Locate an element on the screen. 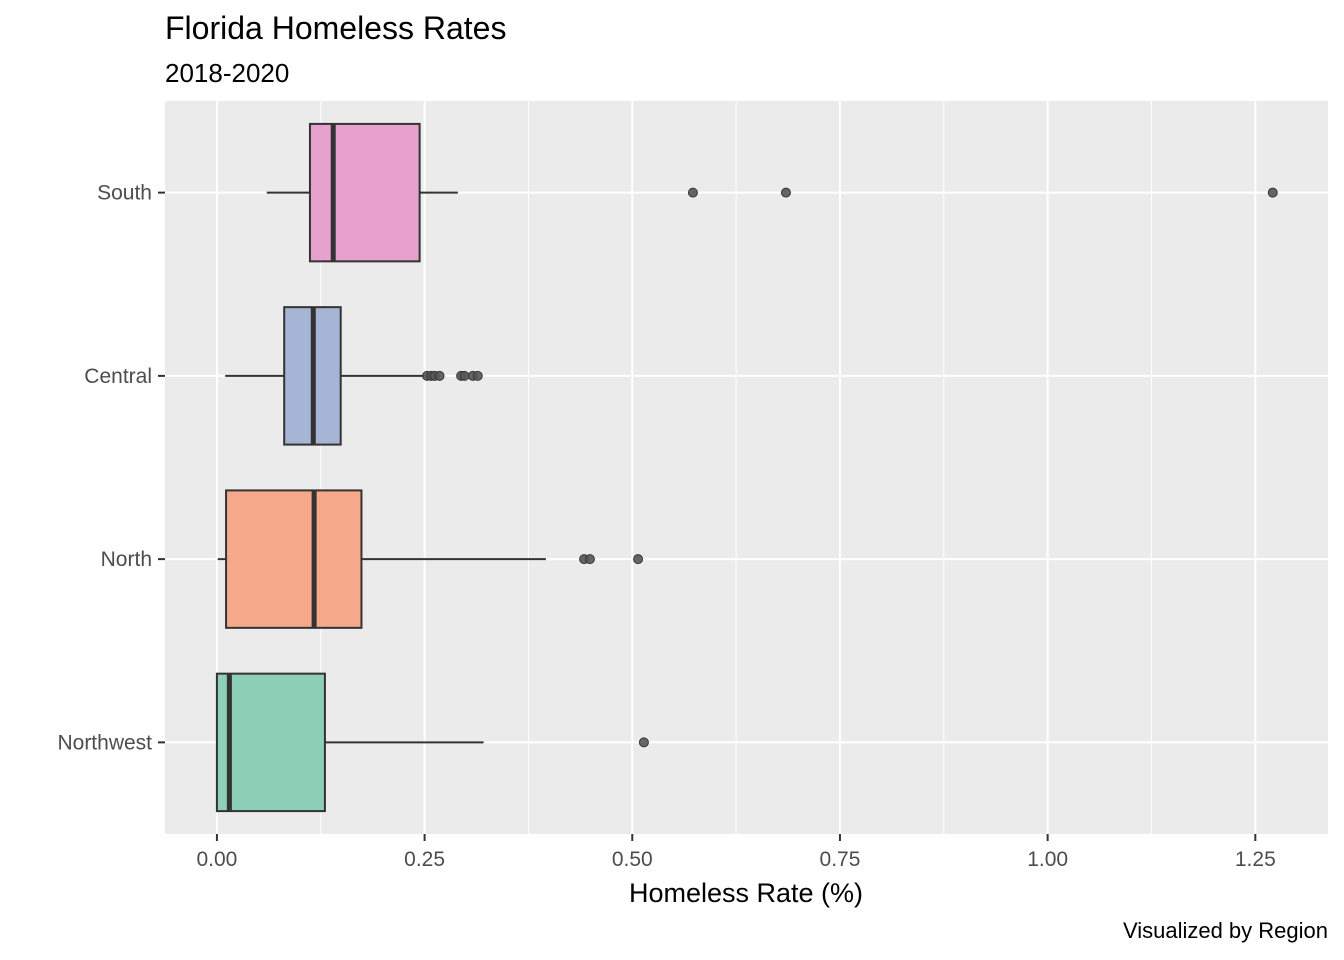 The height and width of the screenshot is (960, 1344). chart-subtitle: 2018-2020 is located at coordinates (227, 73).